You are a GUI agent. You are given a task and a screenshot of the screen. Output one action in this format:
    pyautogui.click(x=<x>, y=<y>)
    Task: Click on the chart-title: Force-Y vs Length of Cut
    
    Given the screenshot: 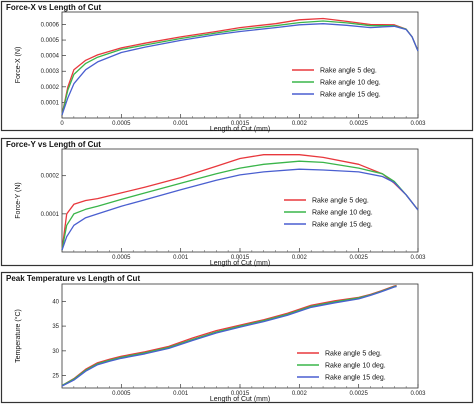 What is the action you would take?
    pyautogui.click(x=53, y=144)
    